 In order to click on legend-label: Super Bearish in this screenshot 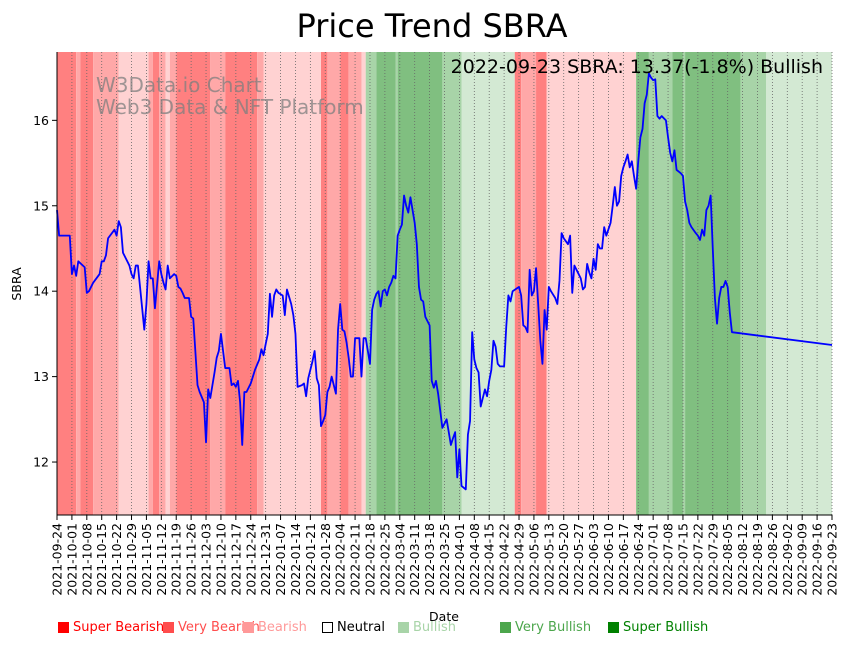, I will do `click(119, 627)`.